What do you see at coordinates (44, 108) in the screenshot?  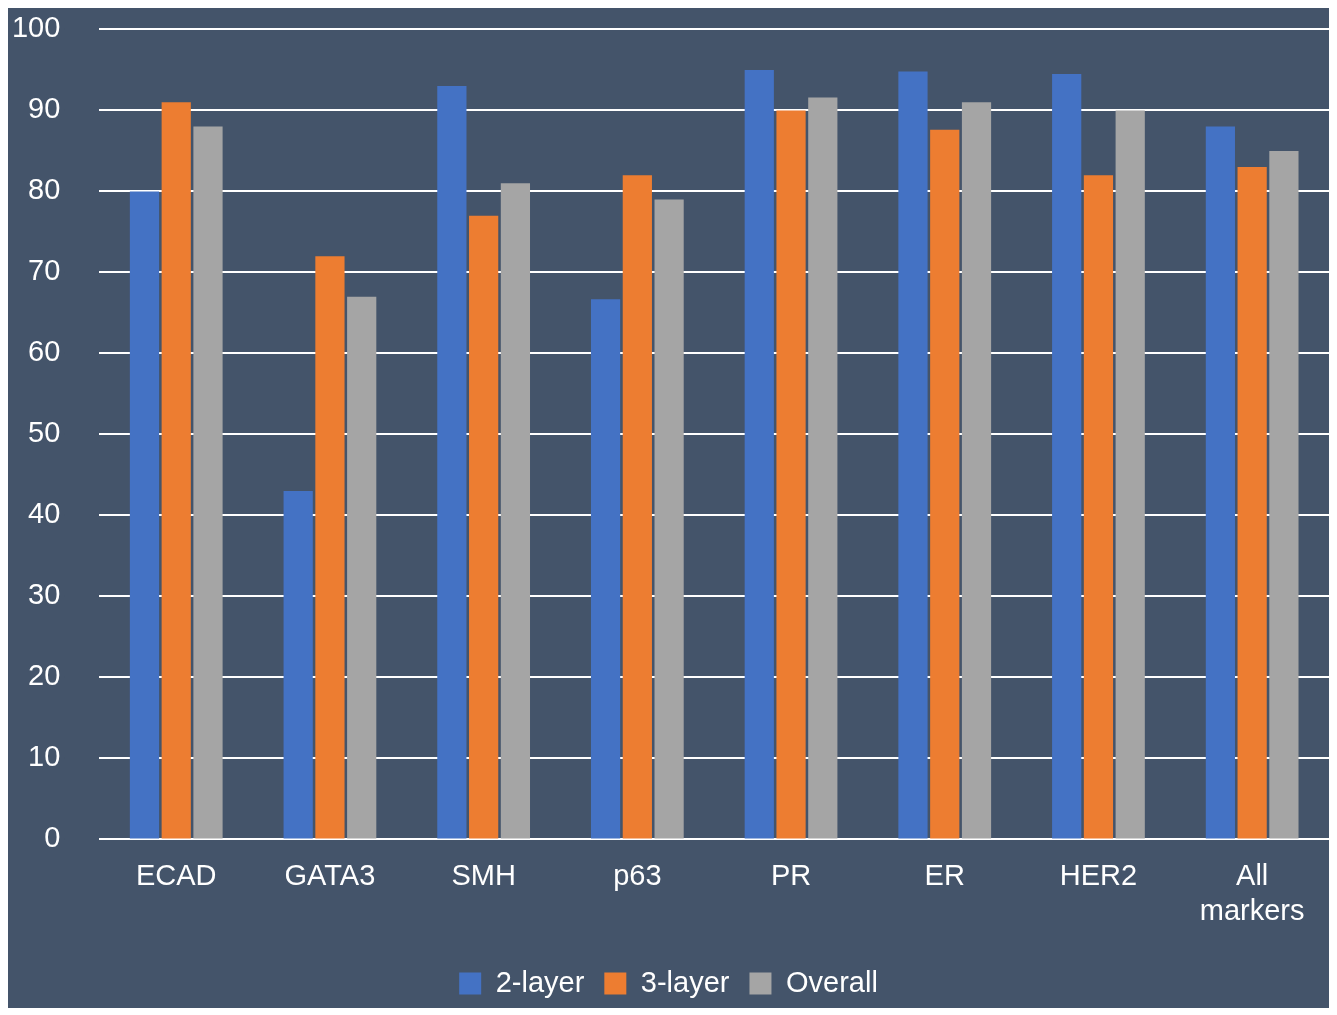 I see `y-tick-label: 90` at bounding box center [44, 108].